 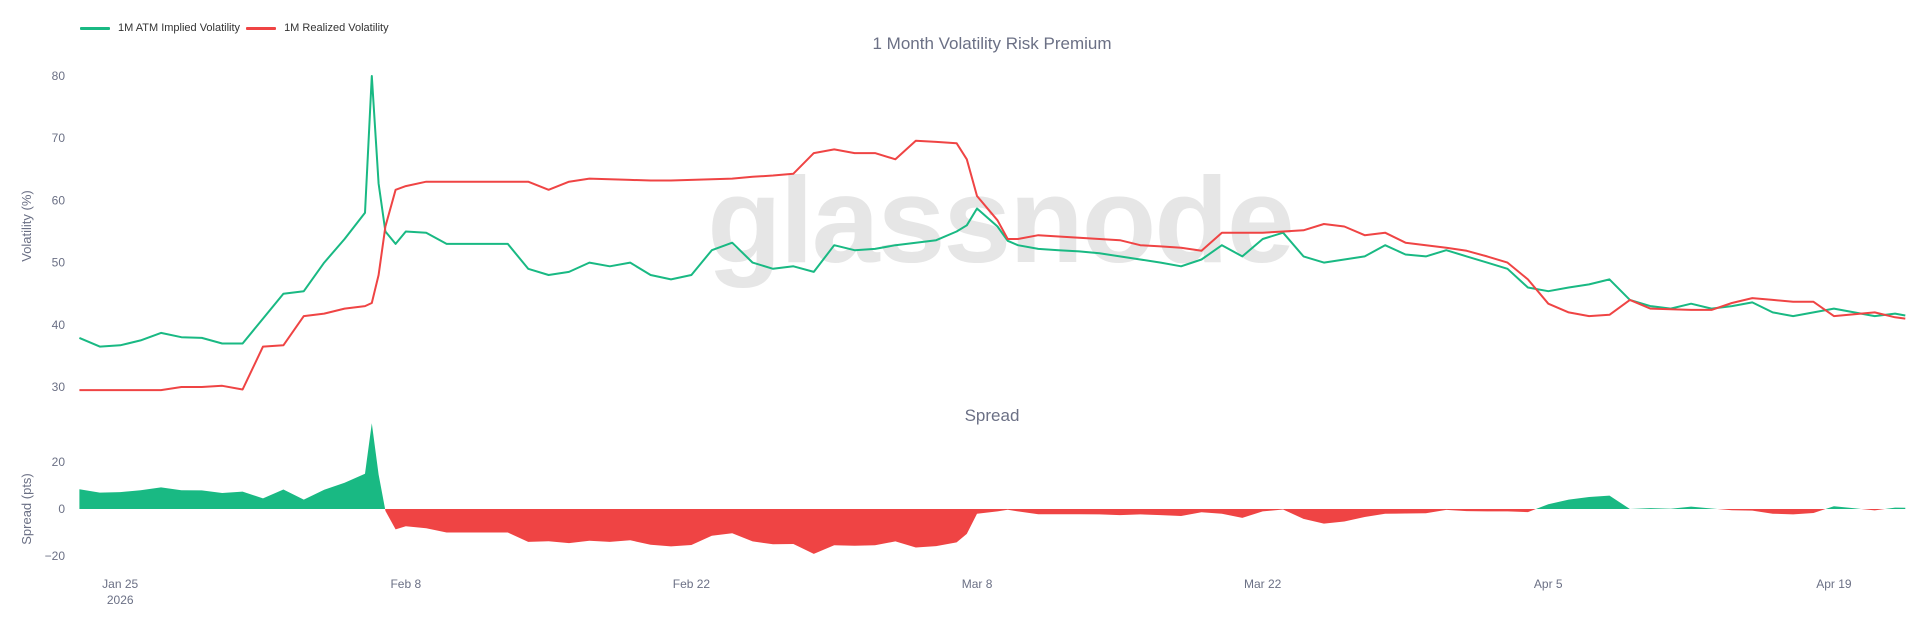 I want to click on x-tick-label: Apr 19, so click(x=1834, y=584).